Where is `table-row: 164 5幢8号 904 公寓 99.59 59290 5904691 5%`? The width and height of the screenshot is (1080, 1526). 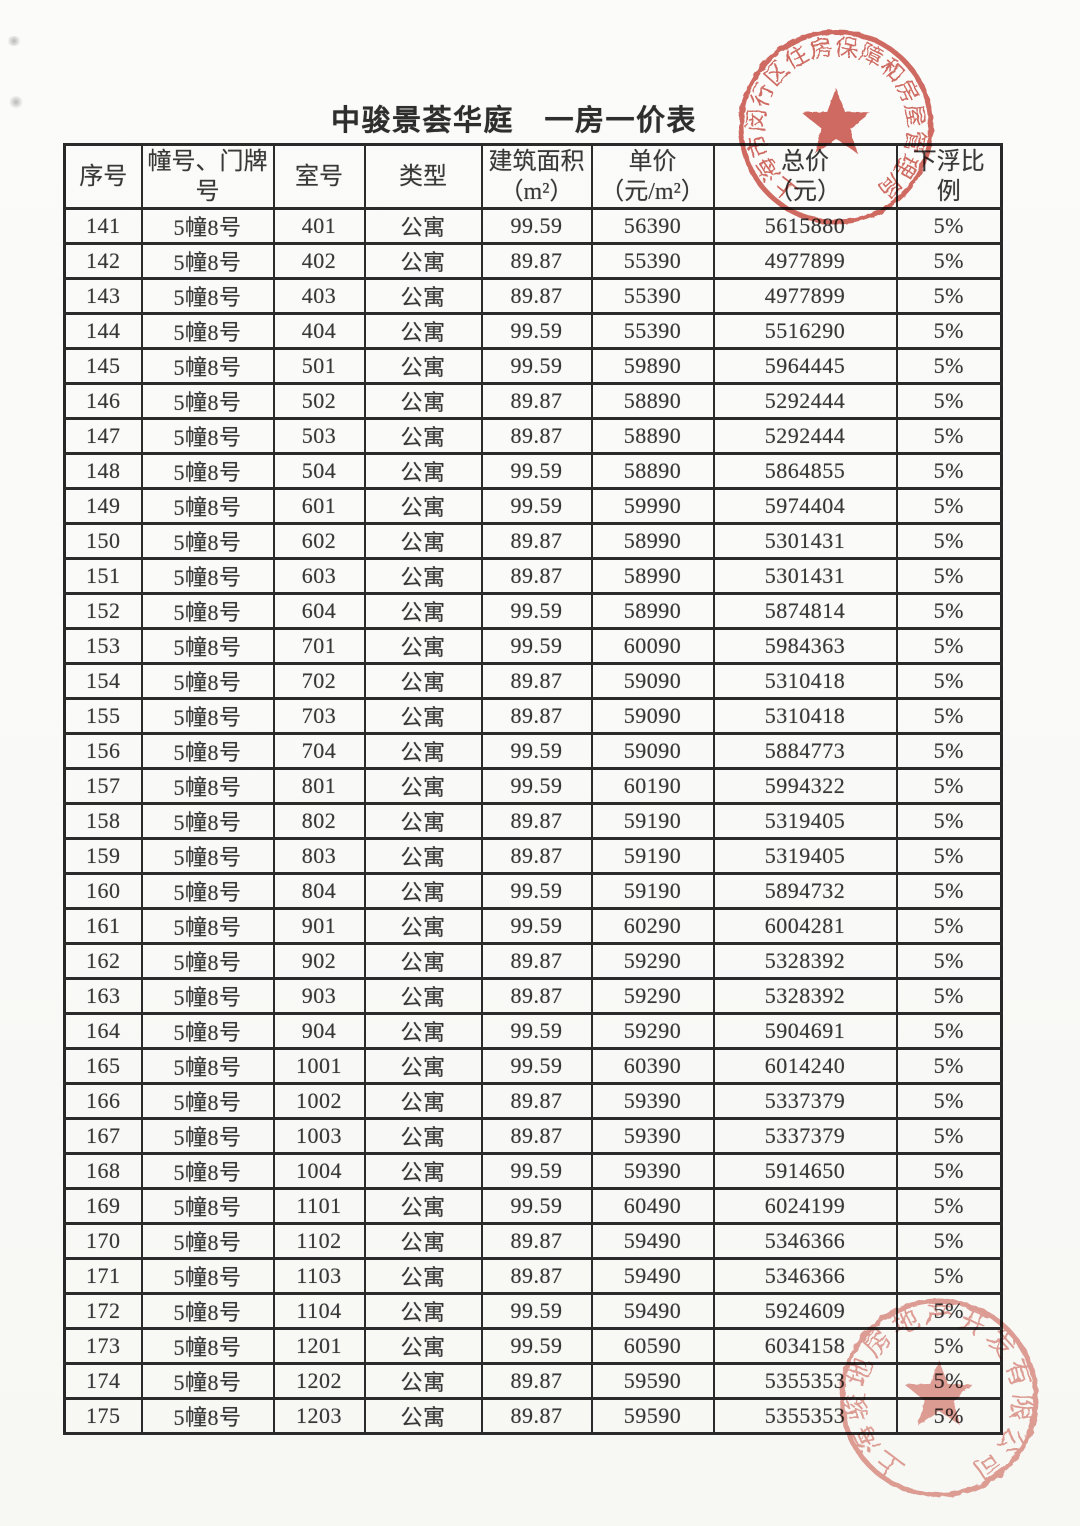
table-row: 164 5幢8号 904 公寓 99.59 59290 5904691 5% is located at coordinates (533, 1031).